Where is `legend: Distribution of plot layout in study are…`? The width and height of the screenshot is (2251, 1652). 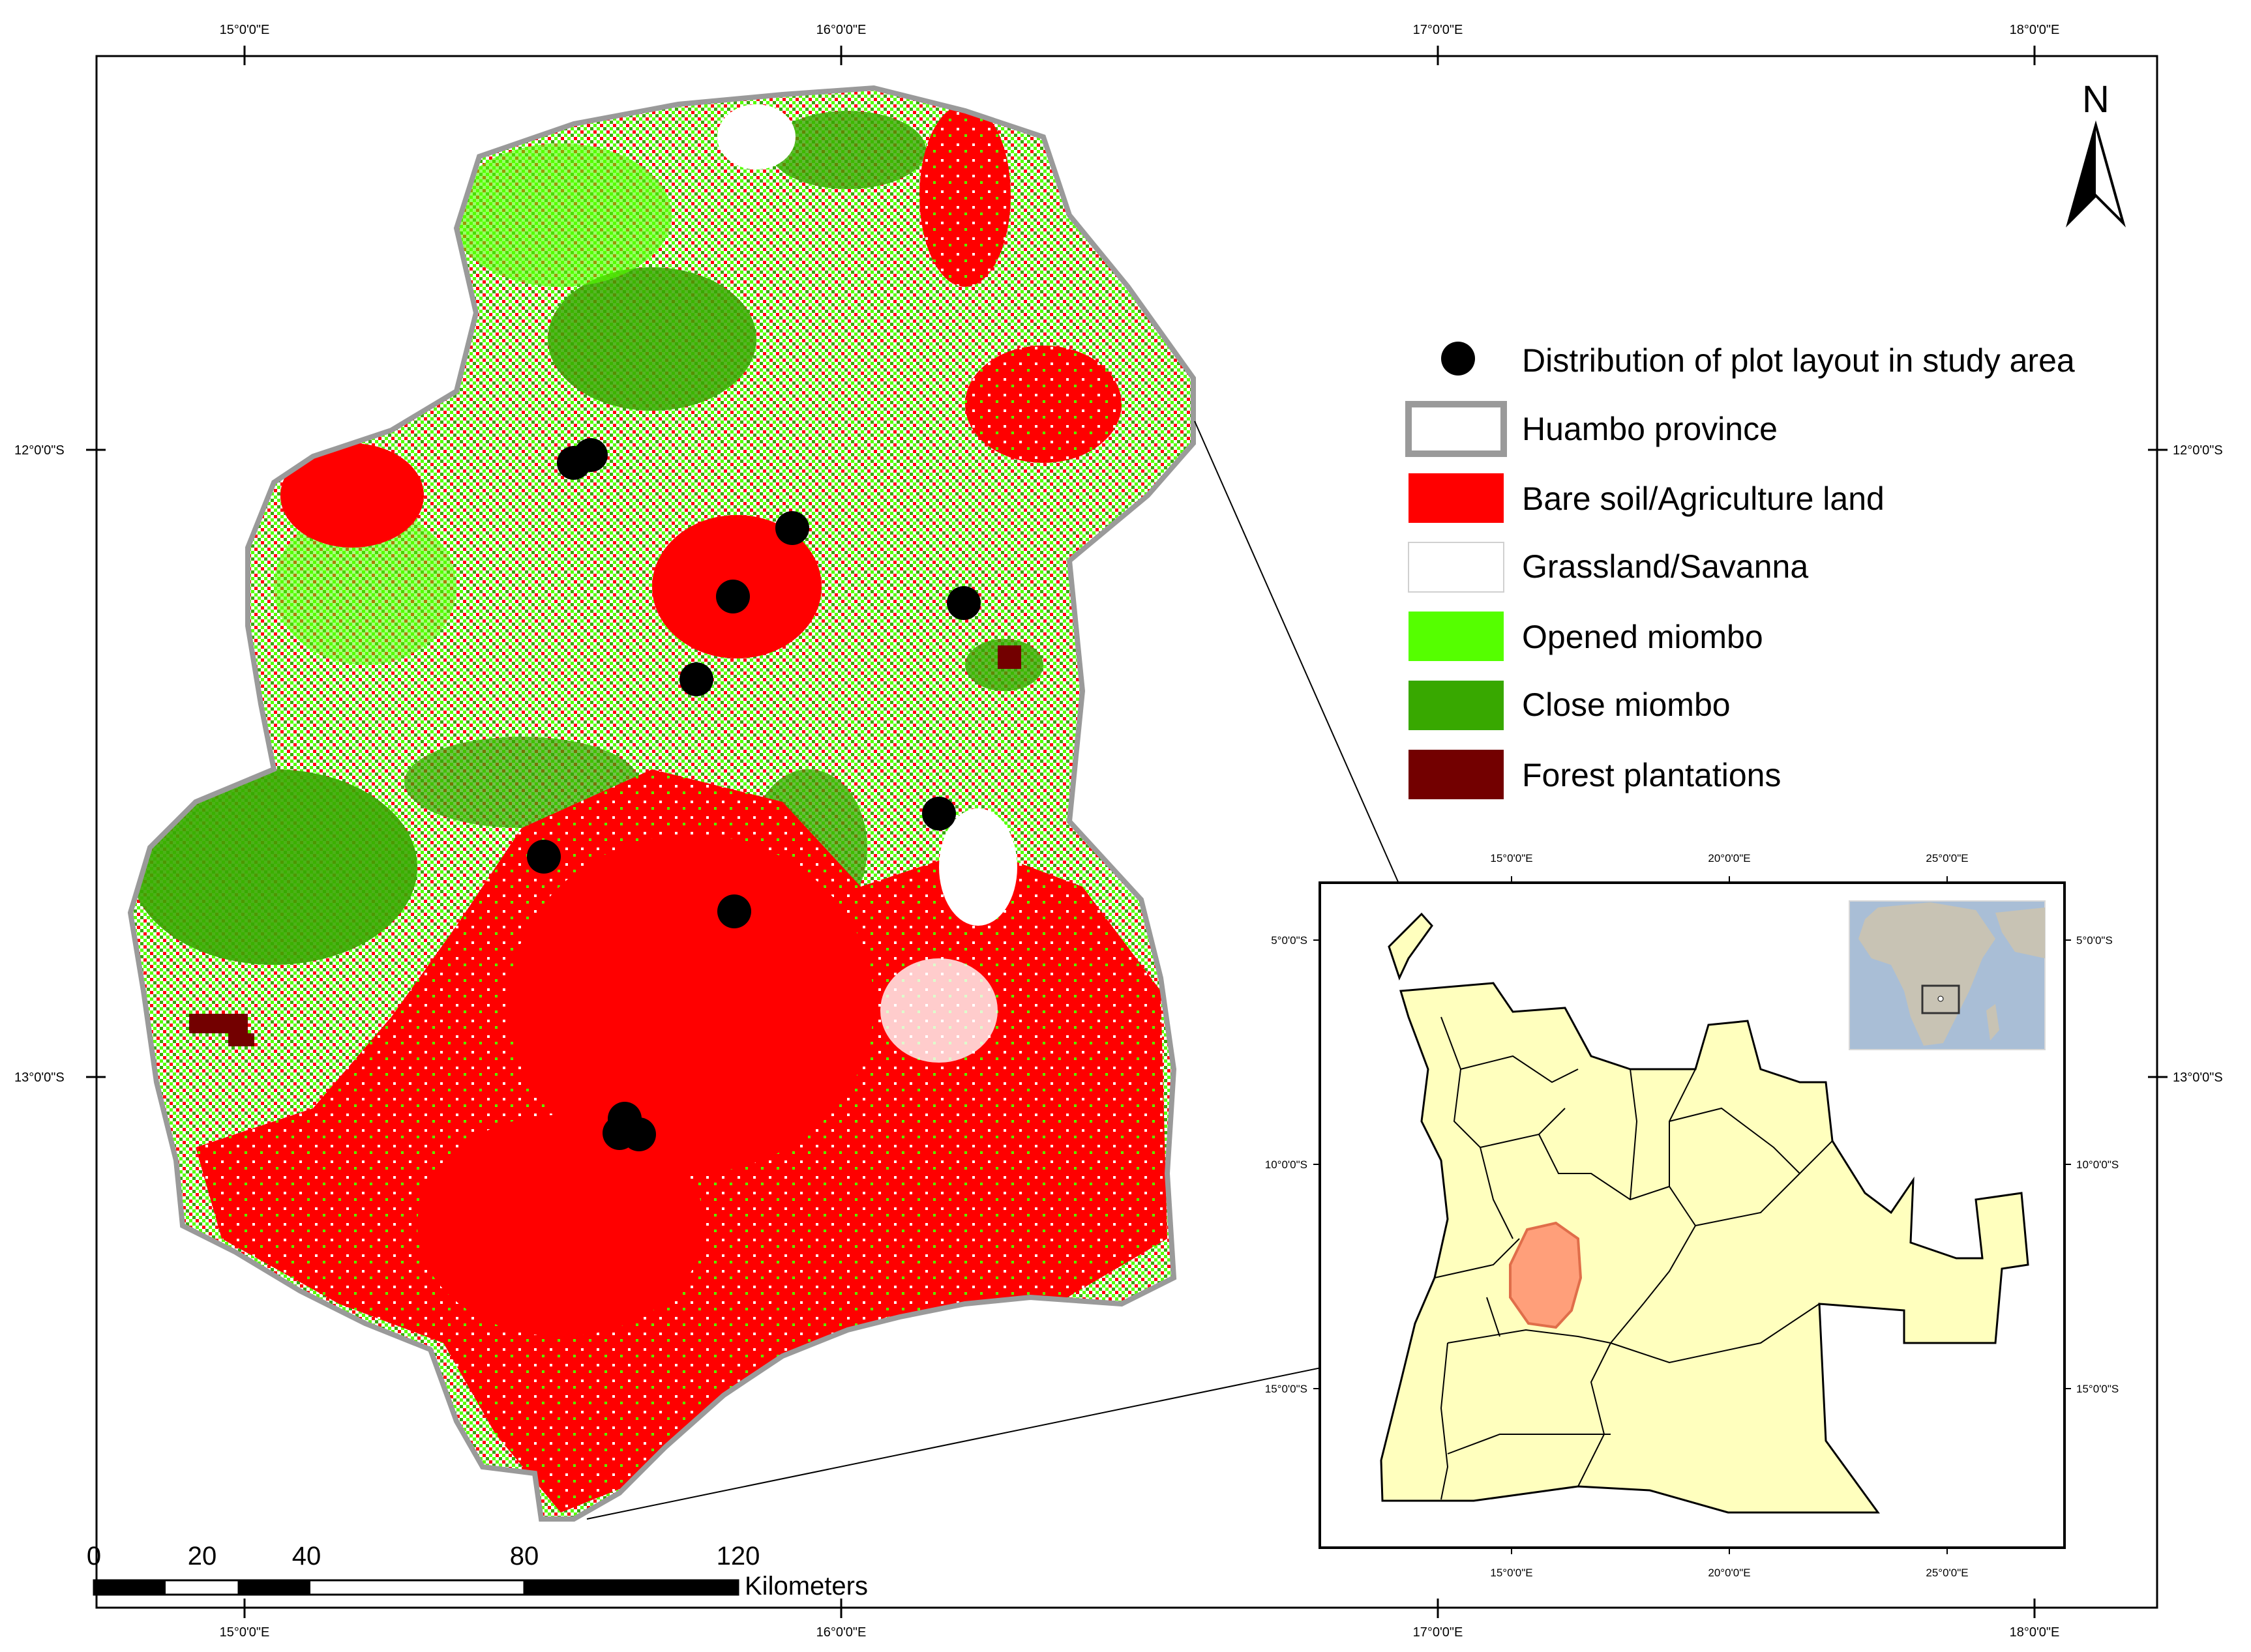 legend: Distribution of plot layout in study are… is located at coordinates (1740, 570).